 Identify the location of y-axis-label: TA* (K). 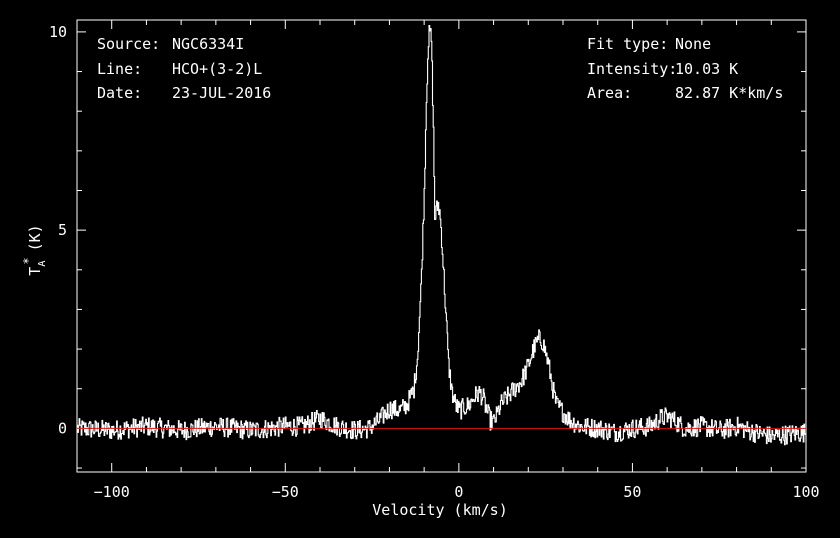
(34, 249).